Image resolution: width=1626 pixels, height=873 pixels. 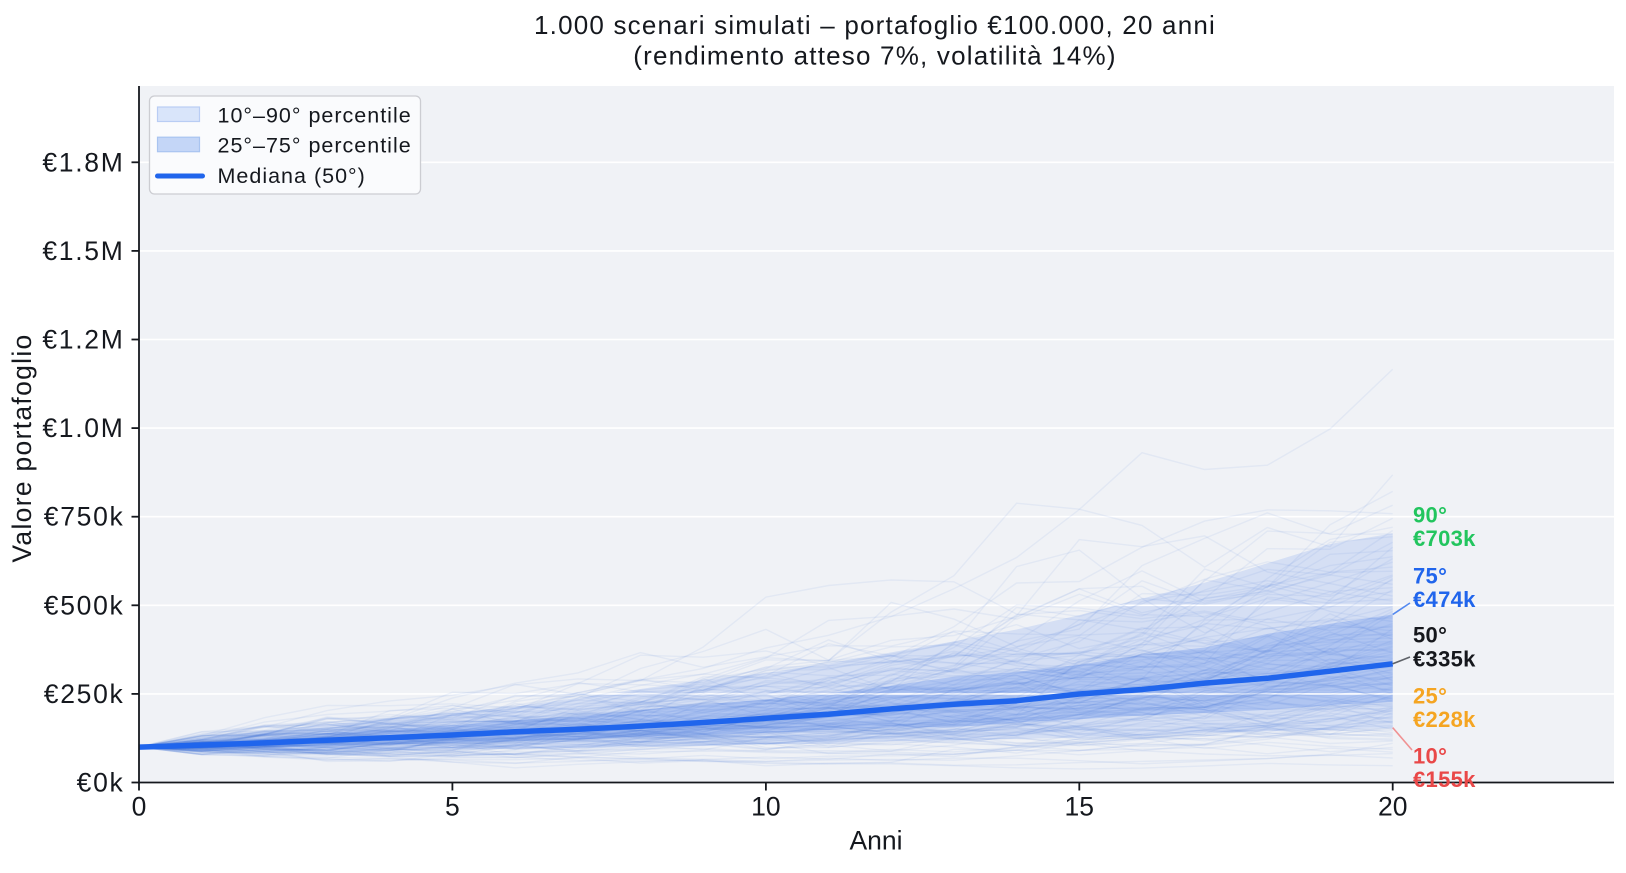 What do you see at coordinates (875, 56) in the screenshot?
I see `svg-text:(rendimento atteso 7%, volatil: (rendimento atteso 7%, volatilità 14%)` at bounding box center [875, 56].